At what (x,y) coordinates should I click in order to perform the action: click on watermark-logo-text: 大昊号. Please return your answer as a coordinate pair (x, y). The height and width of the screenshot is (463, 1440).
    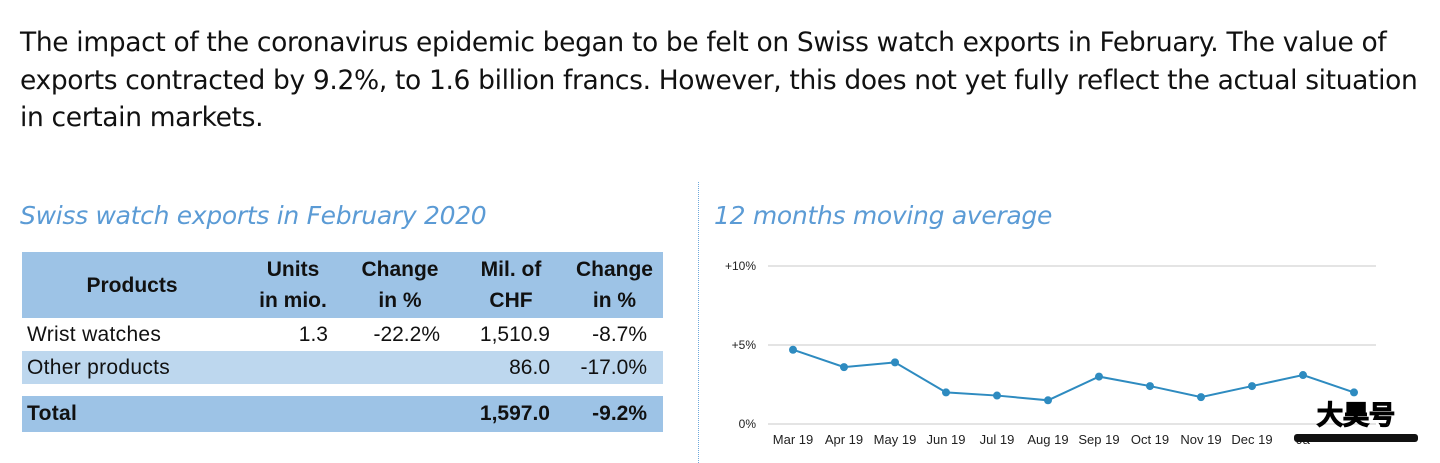
    Looking at the image, I should click on (1356, 416).